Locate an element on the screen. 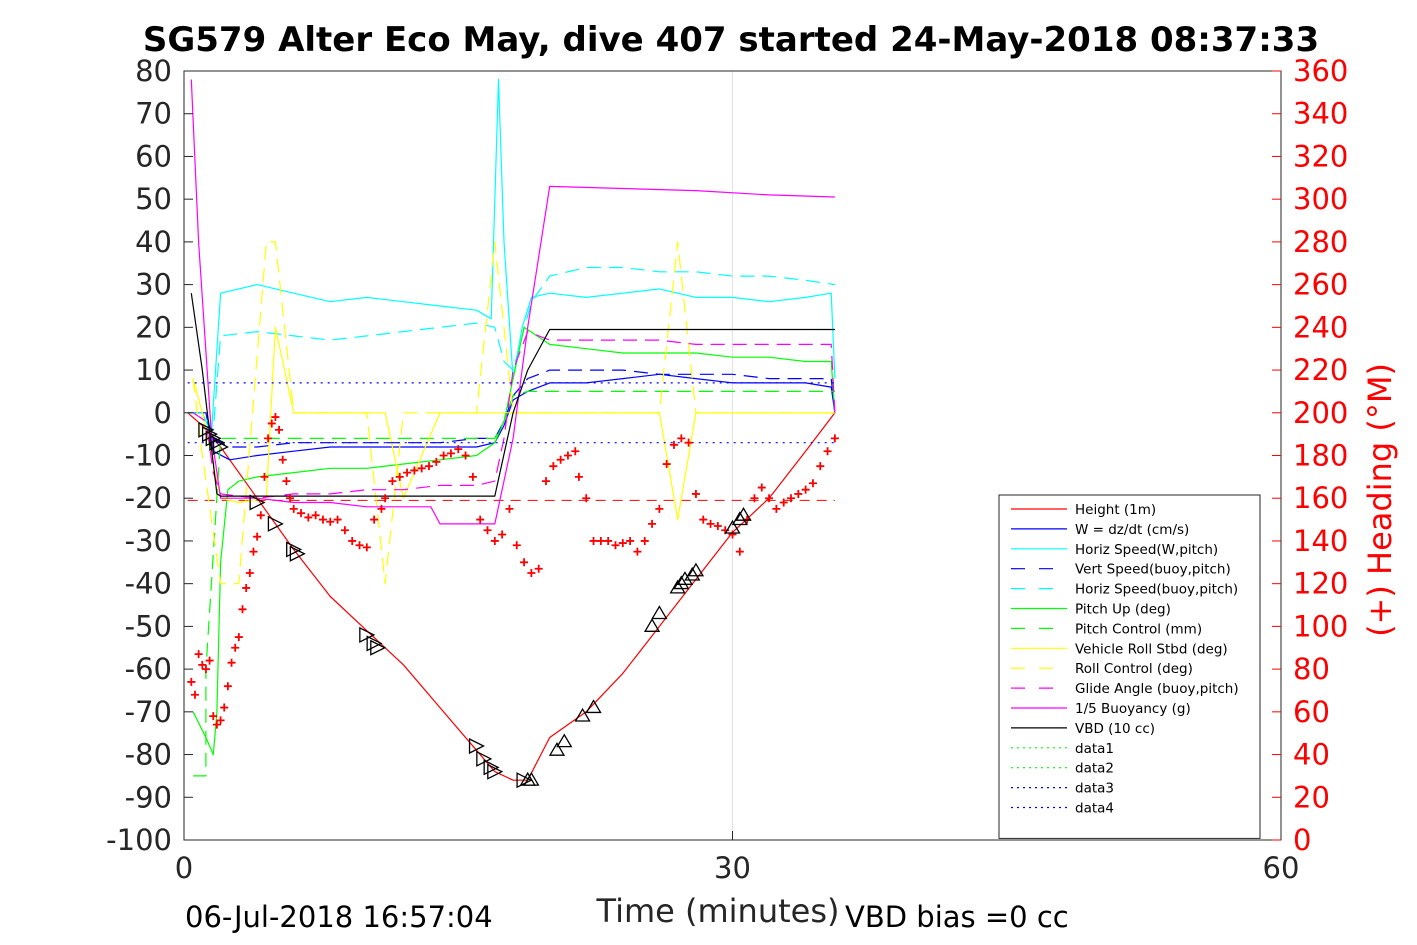 Image resolution: width=1417 pixels, height=945 pixels. x-axis-label: Time (minutes) is located at coordinates (718, 911).